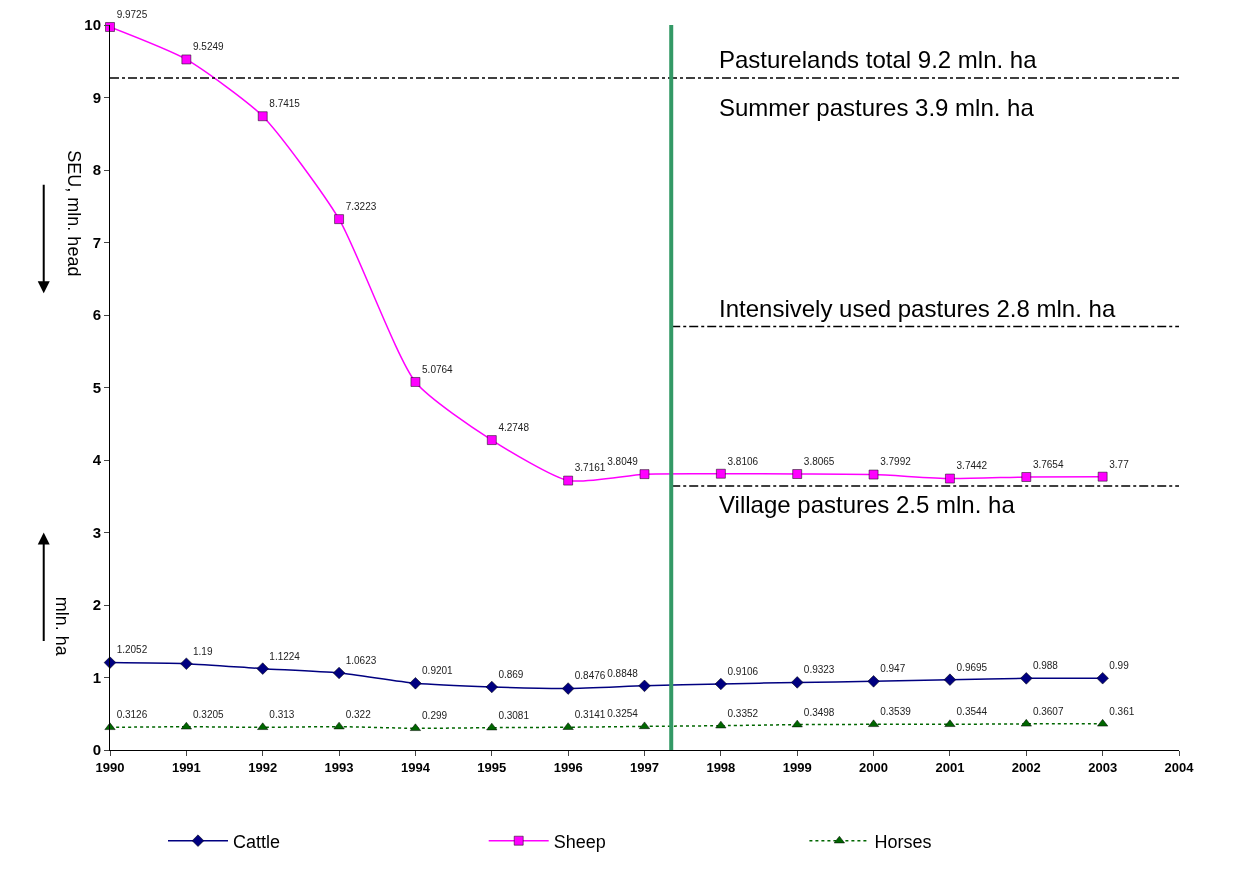  What do you see at coordinates (132, 650) in the screenshot?
I see `data-label: 1.2052` at bounding box center [132, 650].